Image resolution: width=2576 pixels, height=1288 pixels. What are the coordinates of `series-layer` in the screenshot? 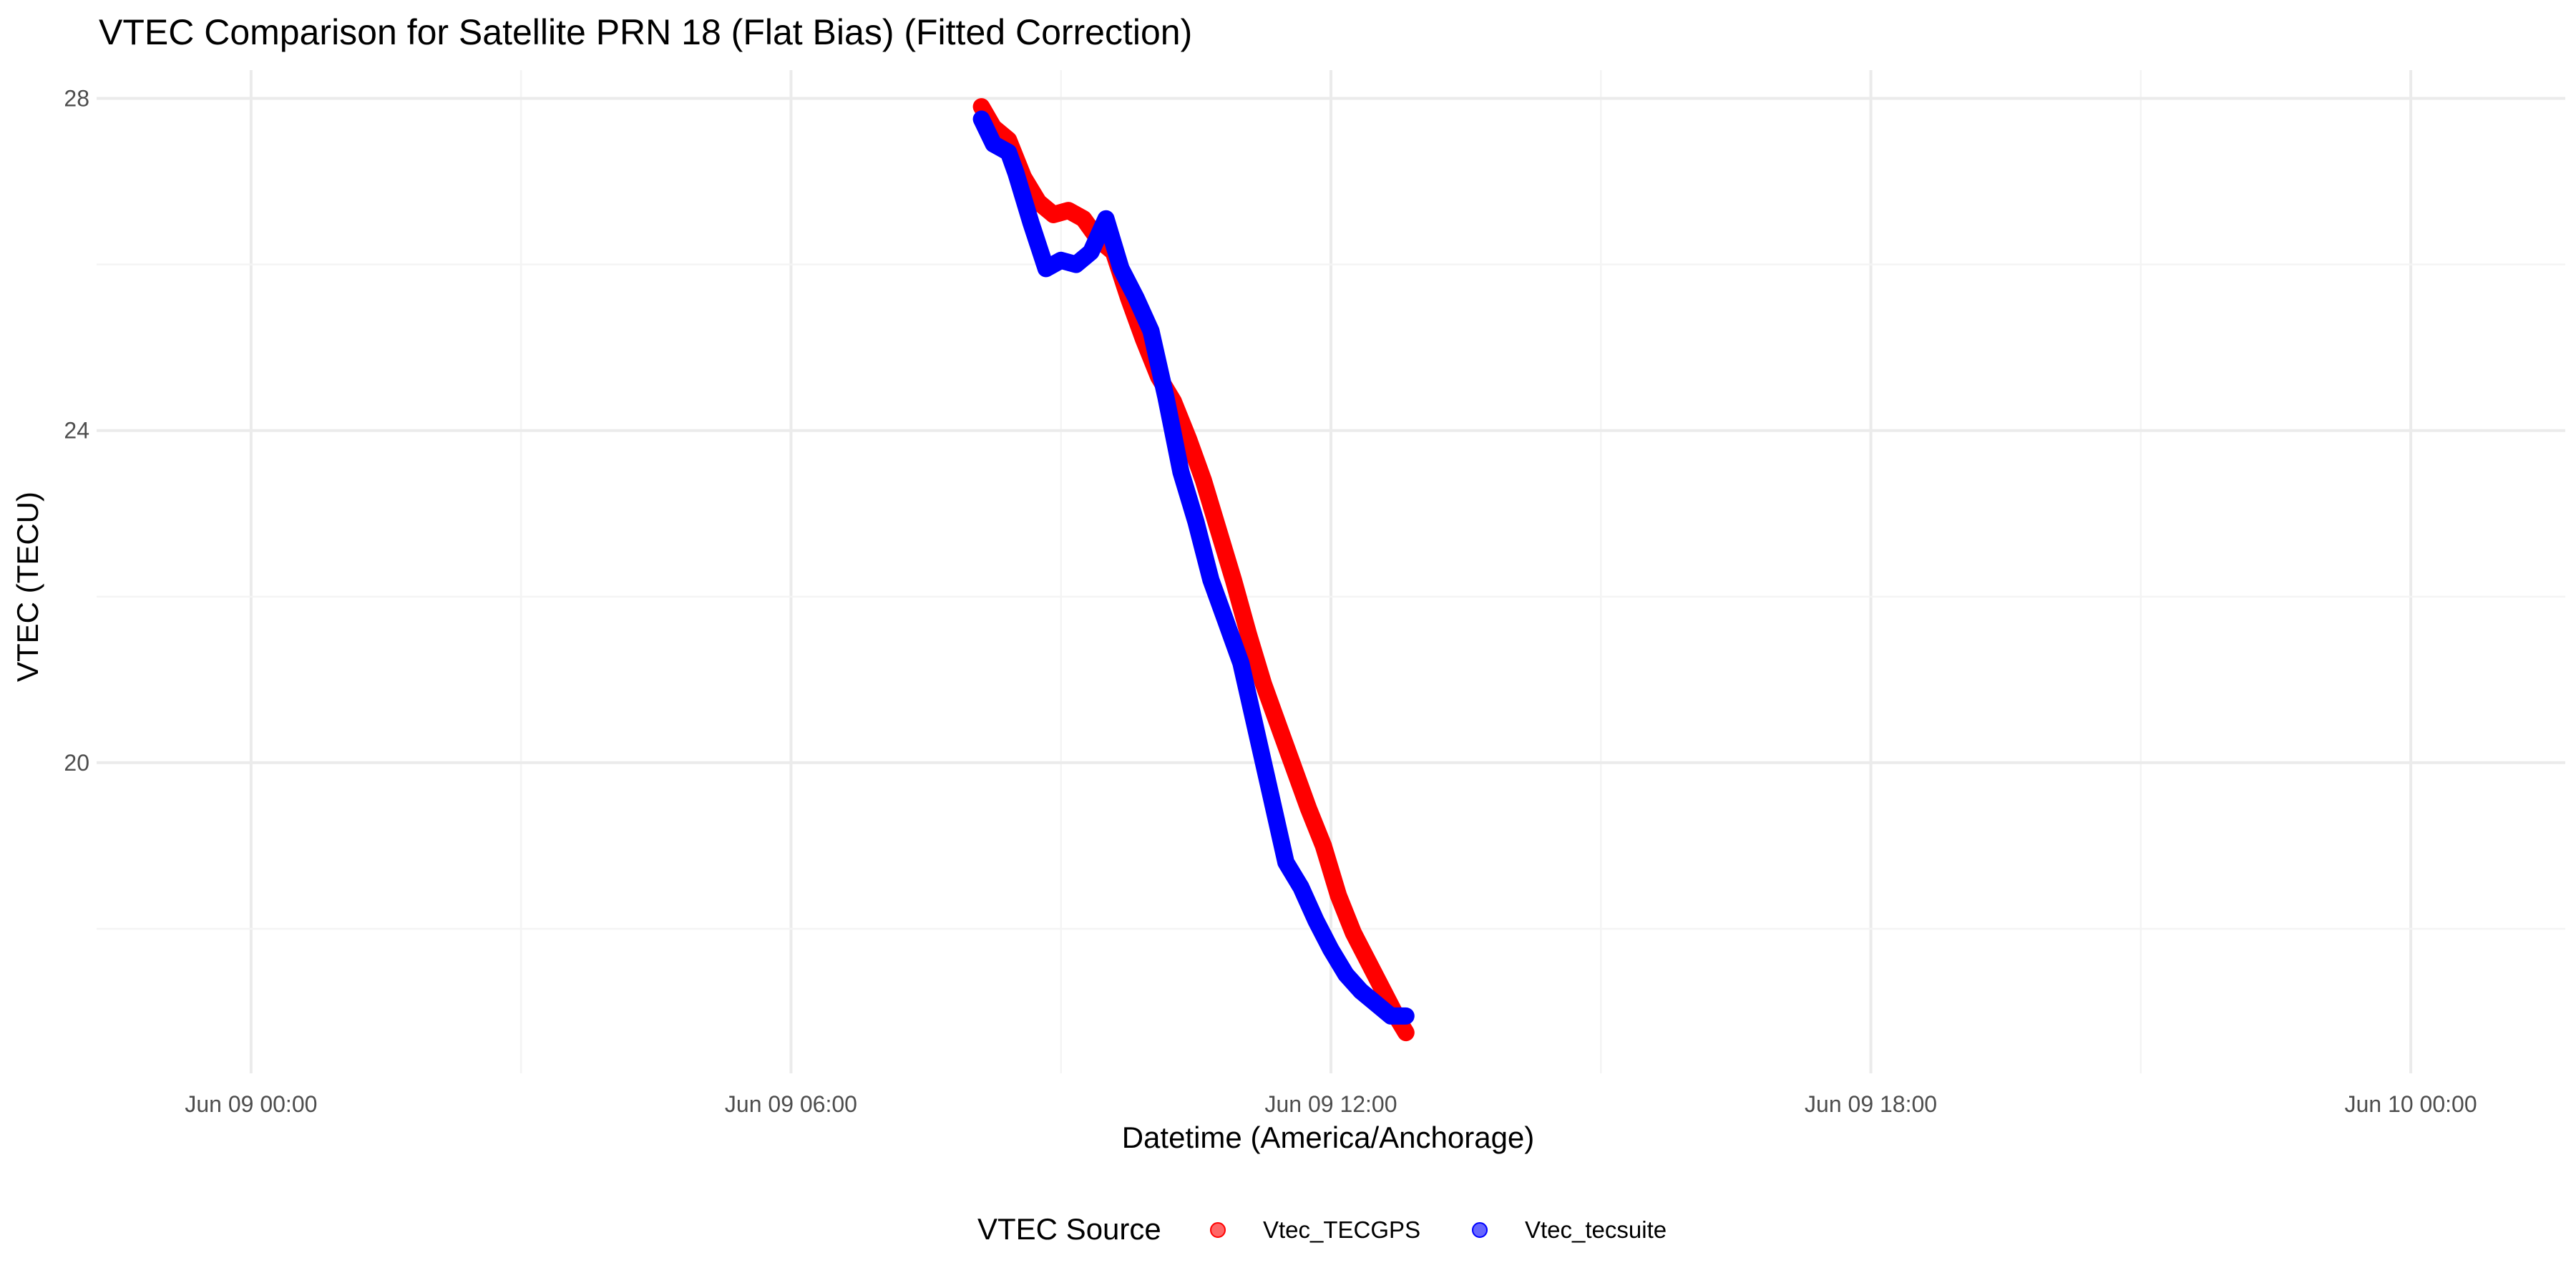 It's located at (1193, 570).